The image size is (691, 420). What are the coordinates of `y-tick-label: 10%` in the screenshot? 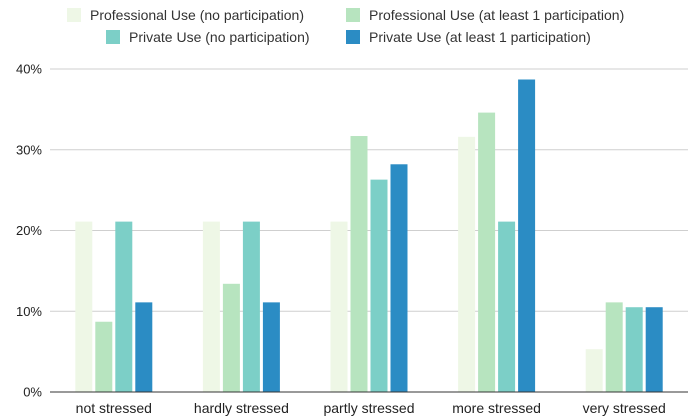 It's located at (29, 311).